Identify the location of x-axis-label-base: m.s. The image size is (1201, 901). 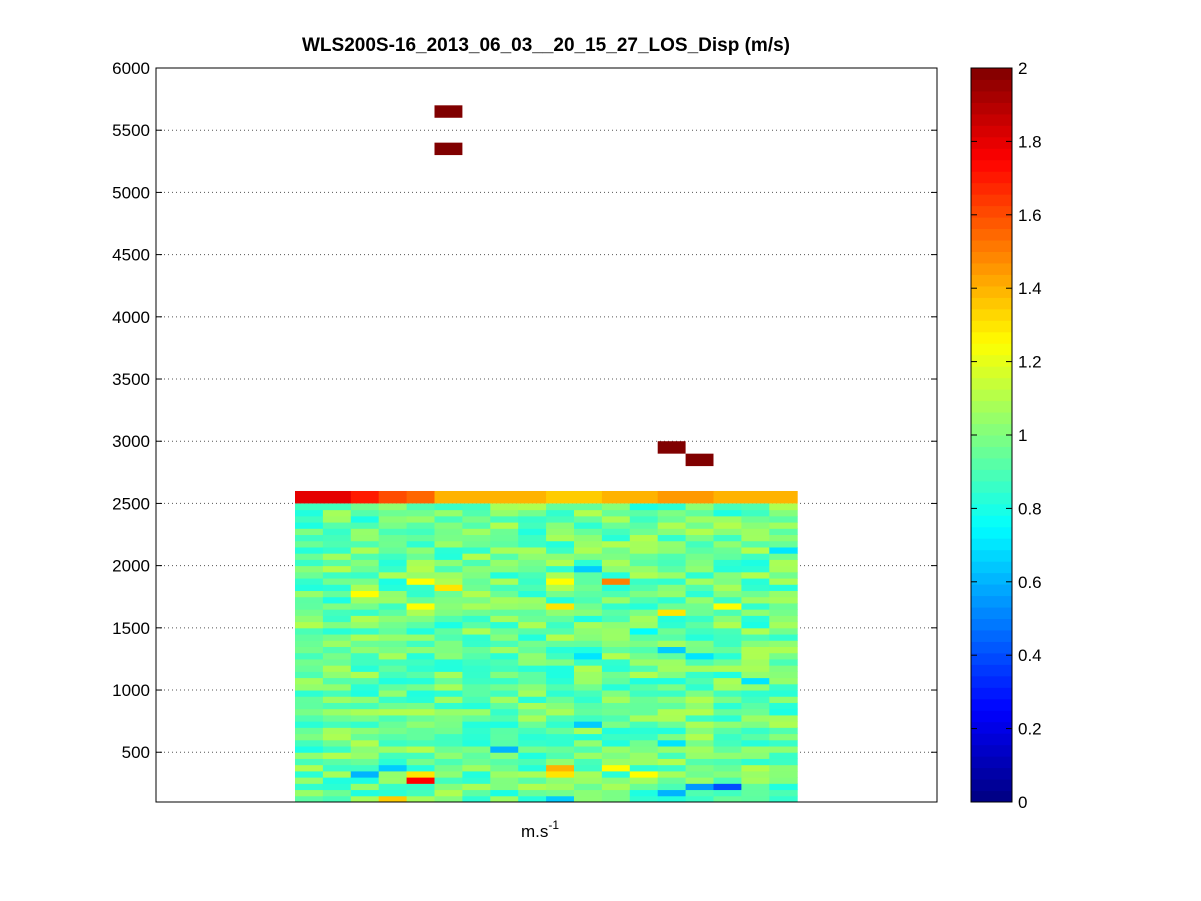
(534, 831).